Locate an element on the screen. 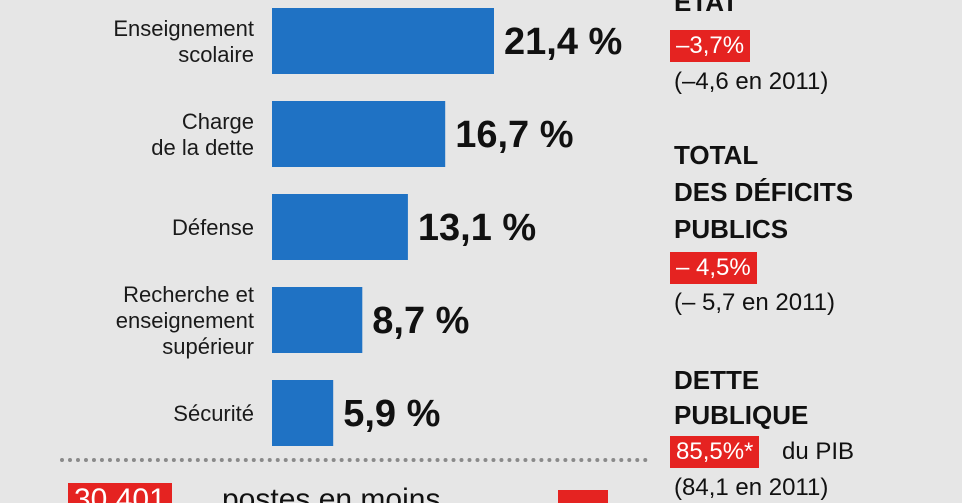  dette-value: 85,5%* is located at coordinates (715, 452).